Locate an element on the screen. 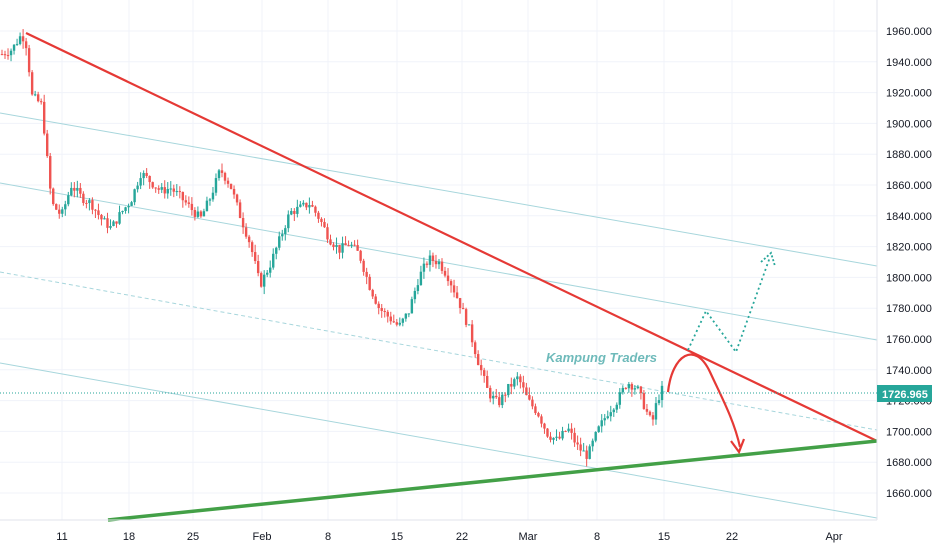 This screenshot has width=932, height=550. current-price-label: 1726.965 is located at coordinates (904, 393).